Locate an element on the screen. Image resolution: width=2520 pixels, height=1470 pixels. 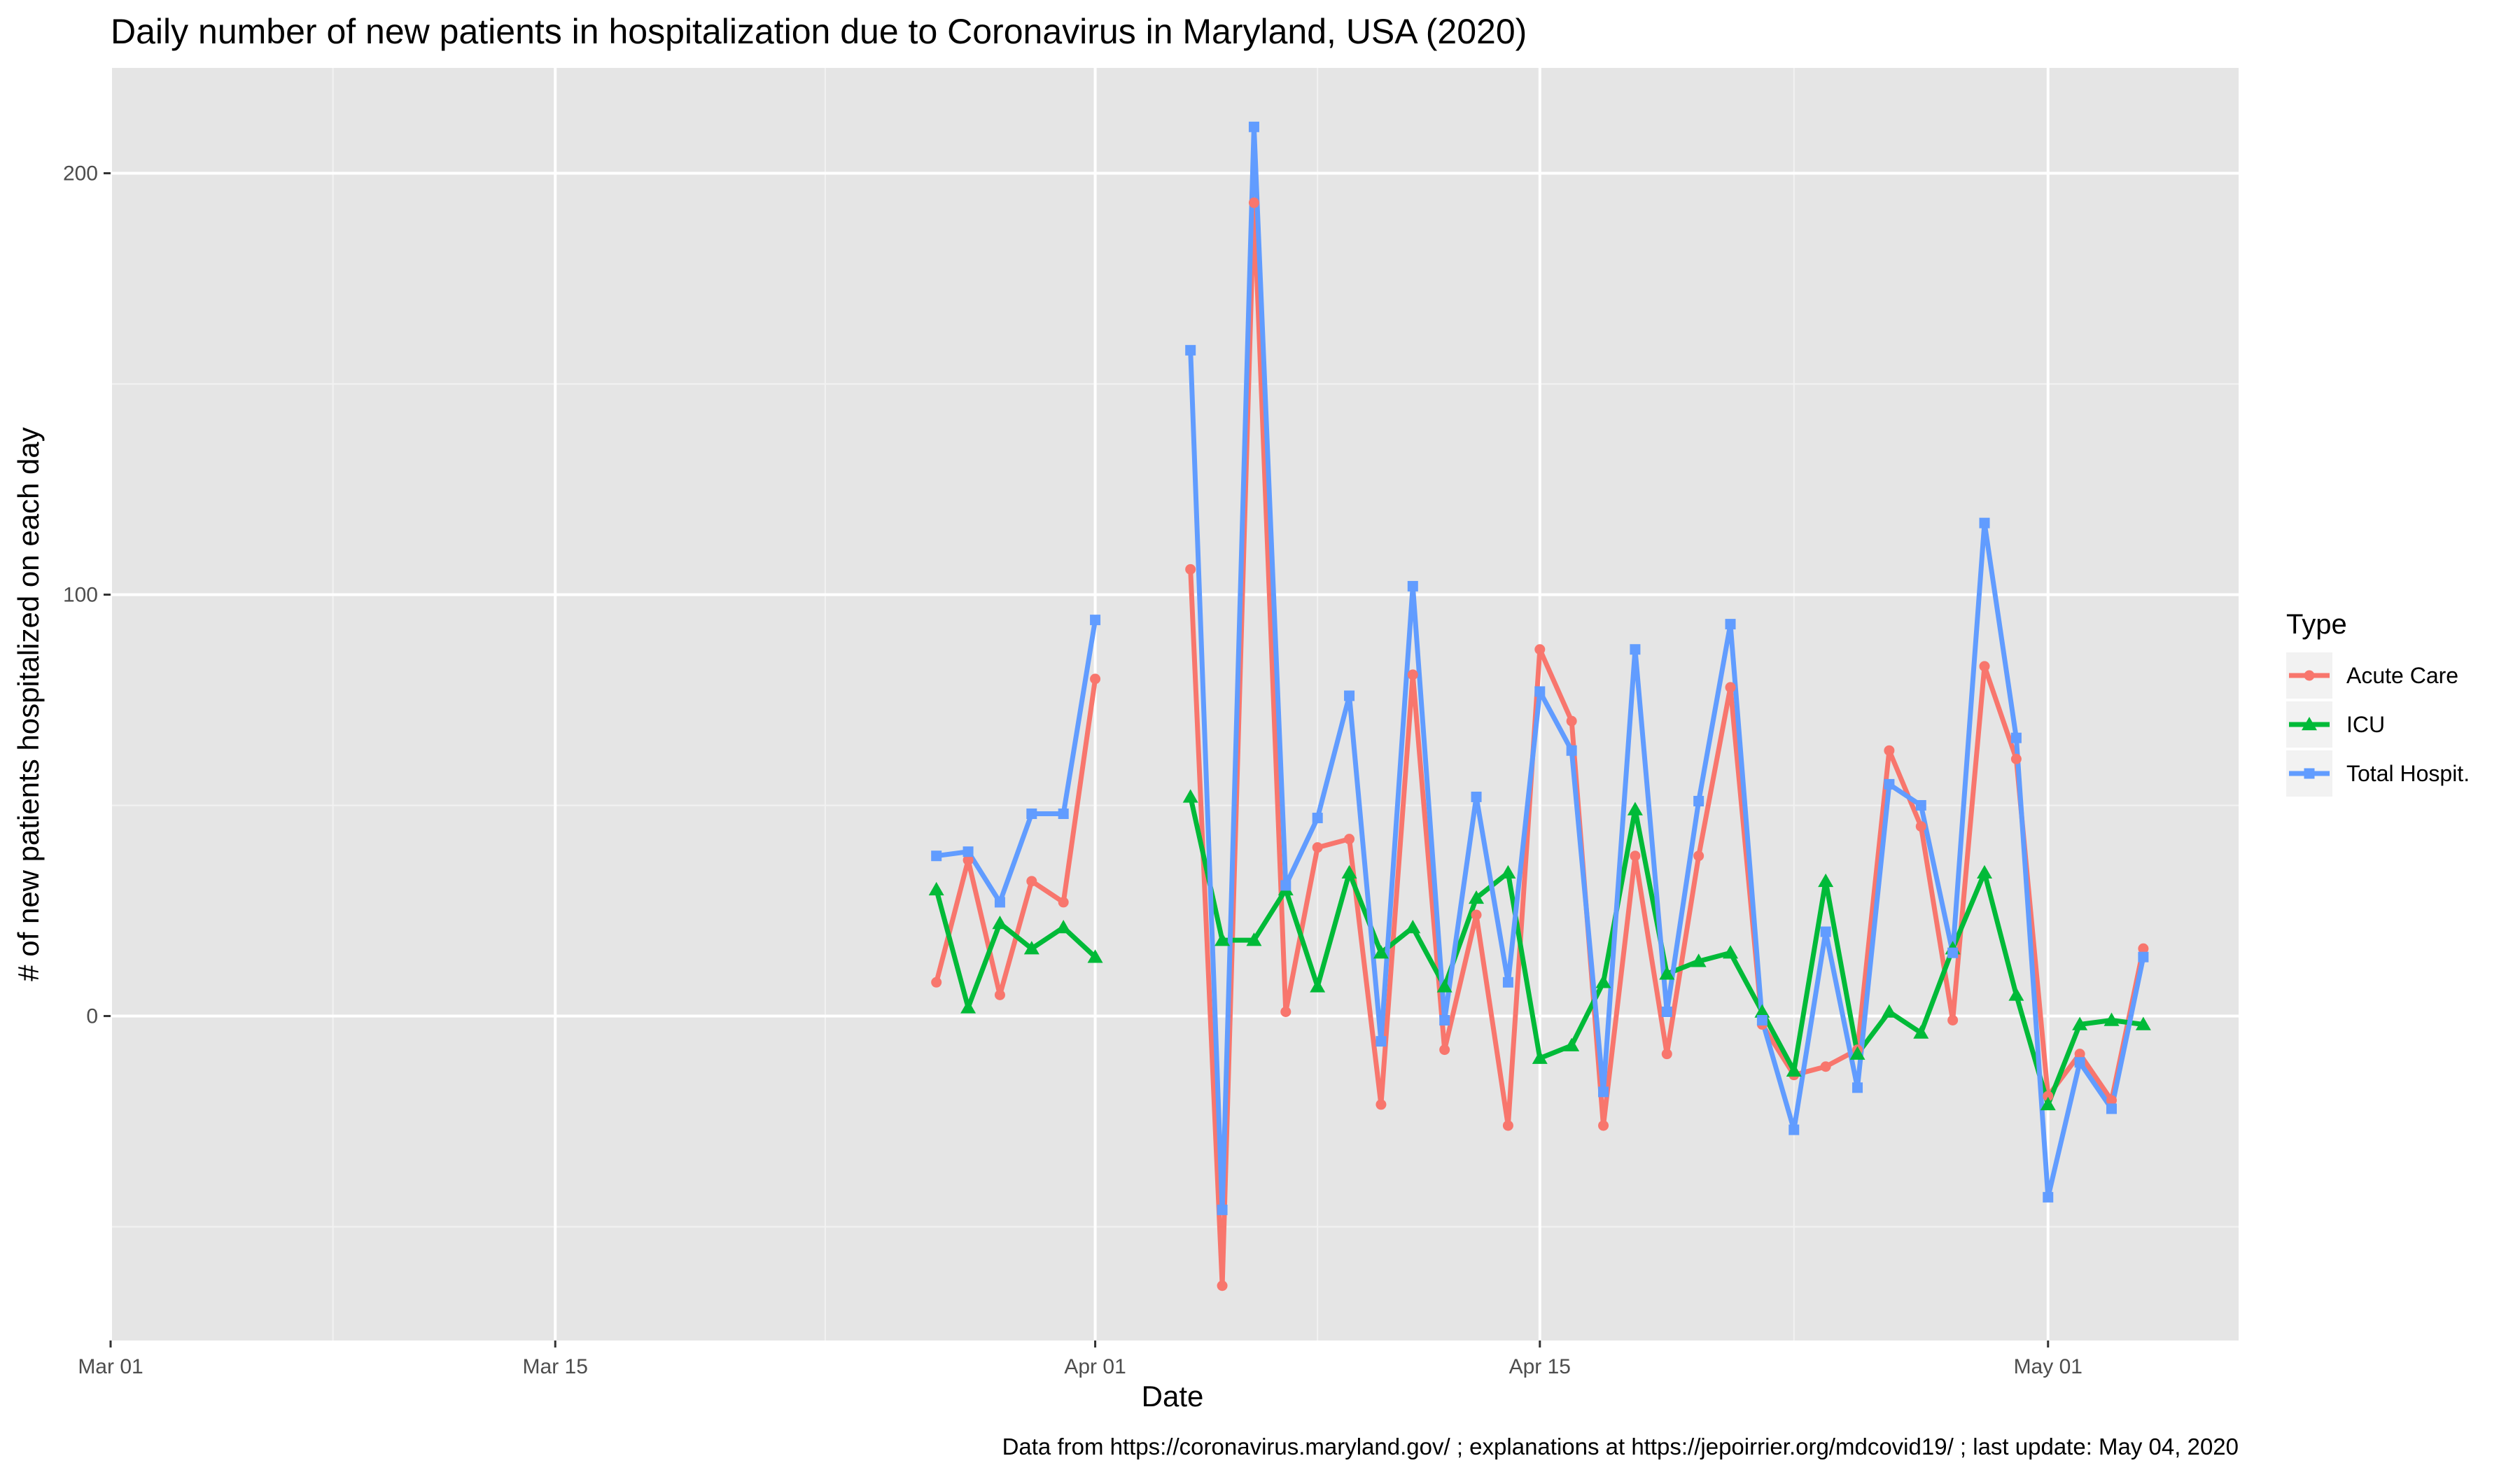
legend-marker-total-hospit is located at coordinates (2309, 773).